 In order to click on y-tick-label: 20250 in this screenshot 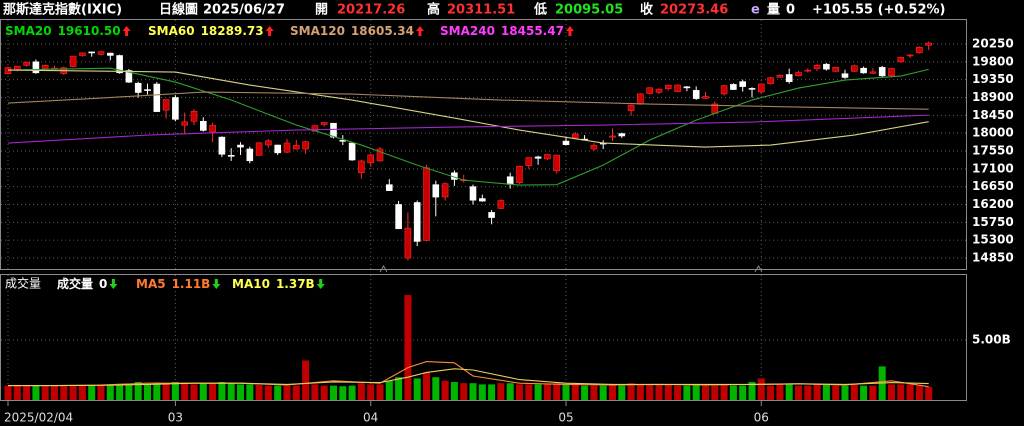, I will do `click(993, 44)`.